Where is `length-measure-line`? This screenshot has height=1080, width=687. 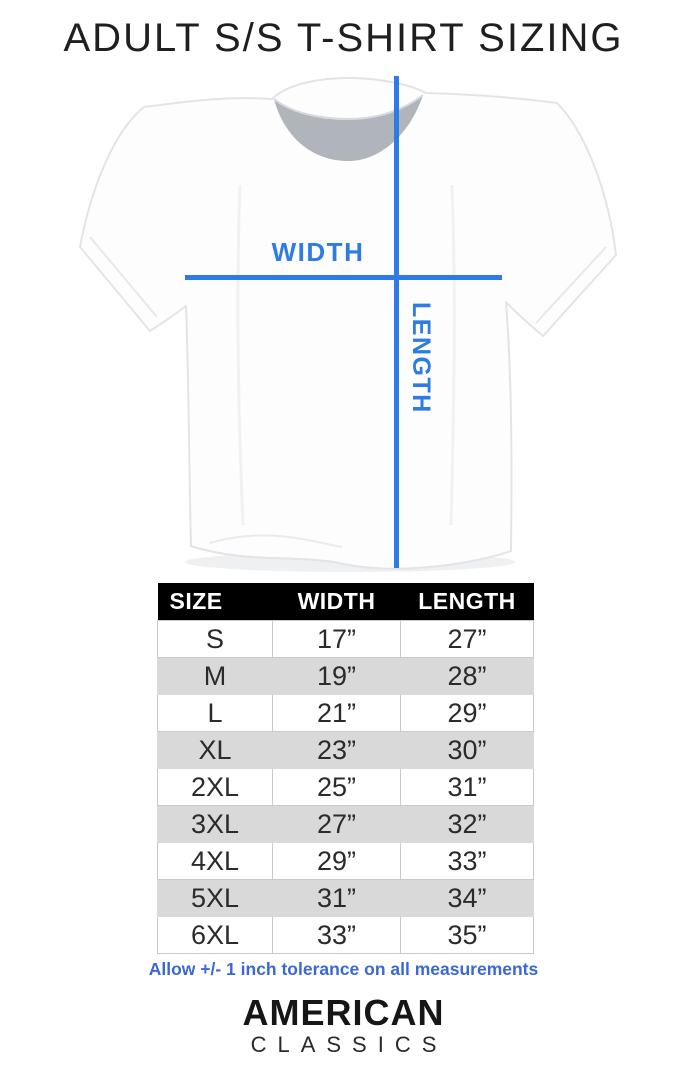 length-measure-line is located at coordinates (396, 322).